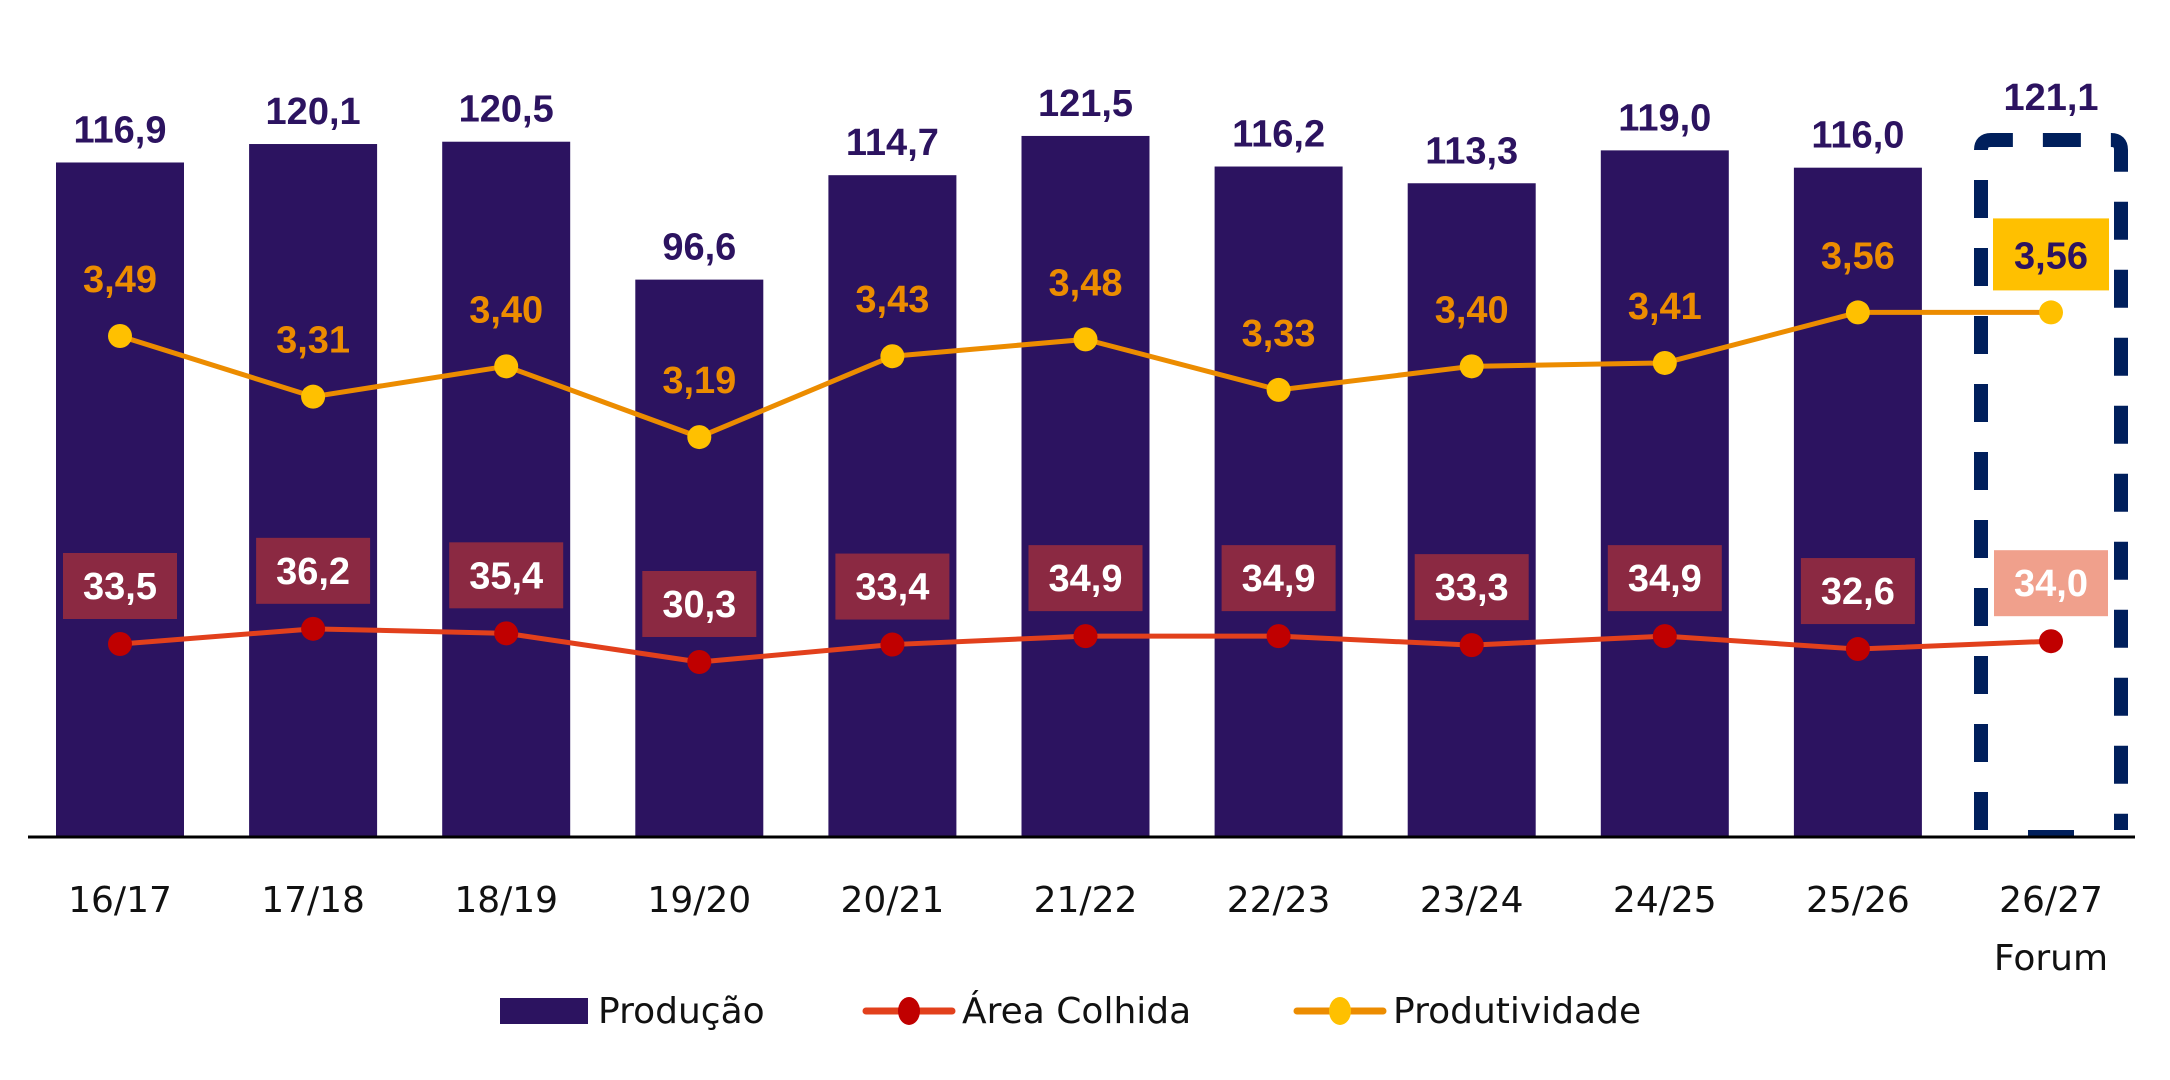  Describe the element at coordinates (892, 143) in the screenshot. I see `bar-value-label: 114,7` at that location.